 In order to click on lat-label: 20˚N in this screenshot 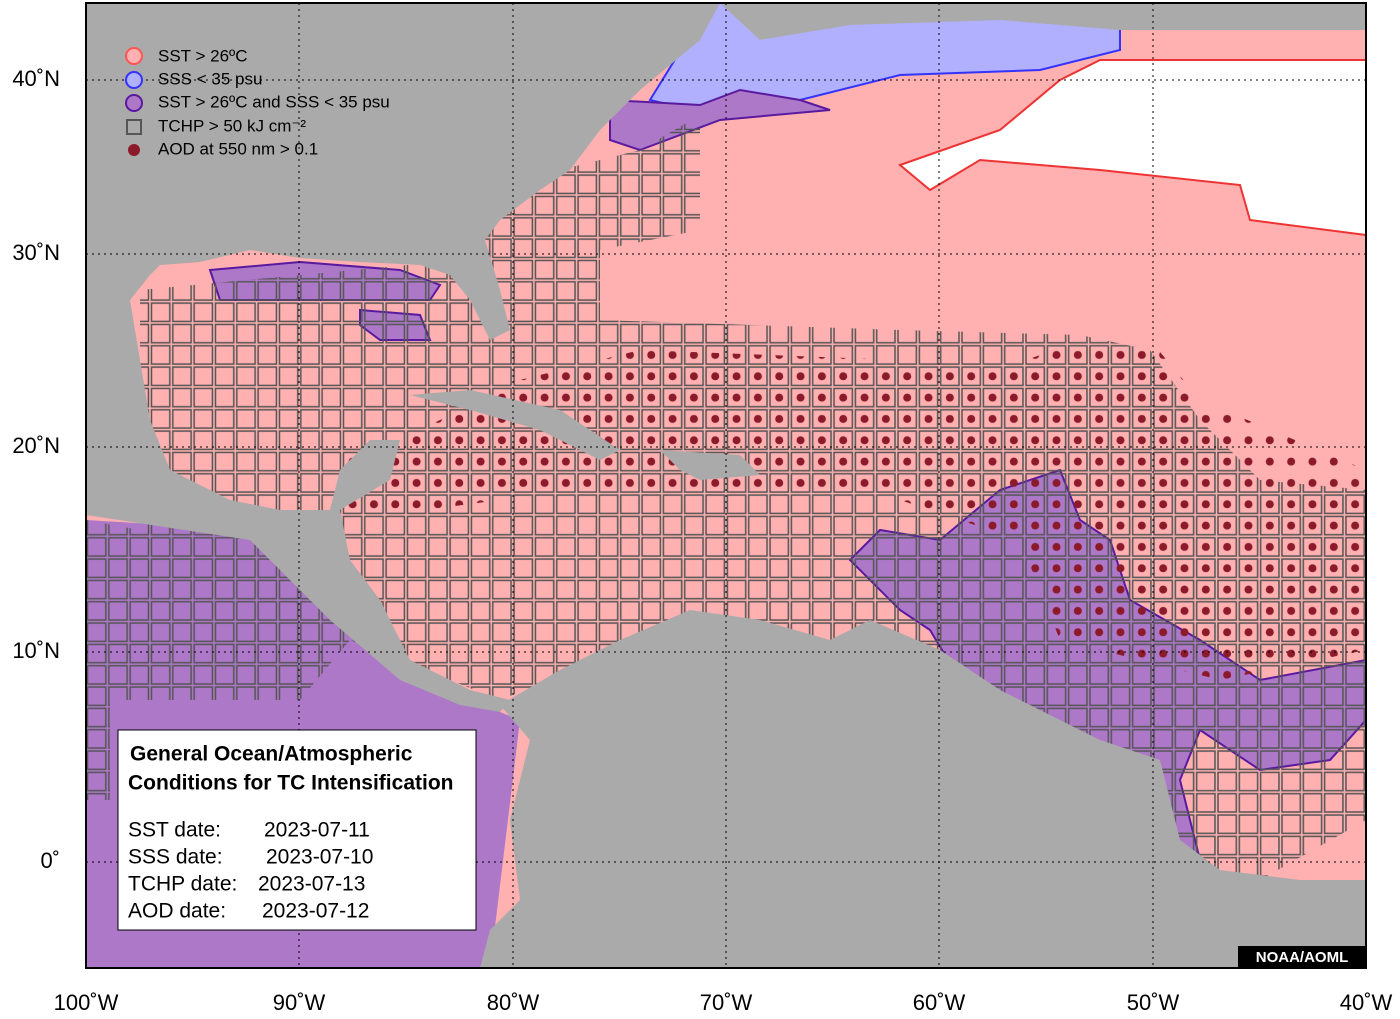, I will do `click(36, 445)`.